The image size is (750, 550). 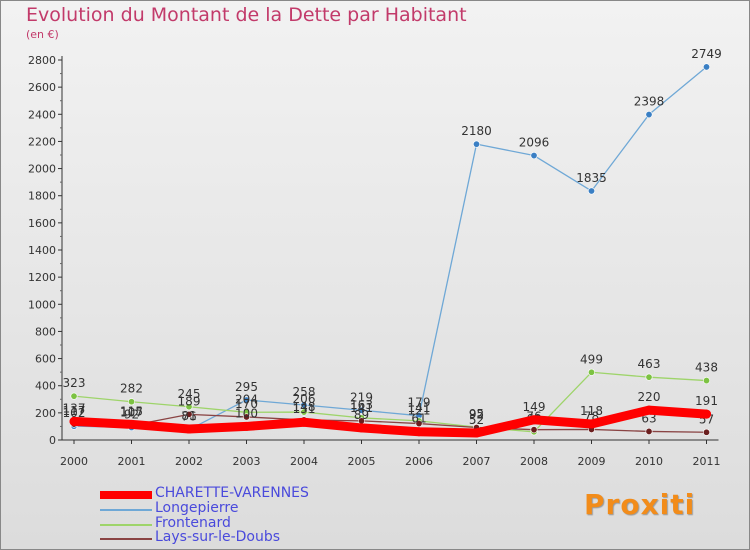 What do you see at coordinates (193, 523) in the screenshot?
I see `legend-label-frontenard: Frontenard` at bounding box center [193, 523].